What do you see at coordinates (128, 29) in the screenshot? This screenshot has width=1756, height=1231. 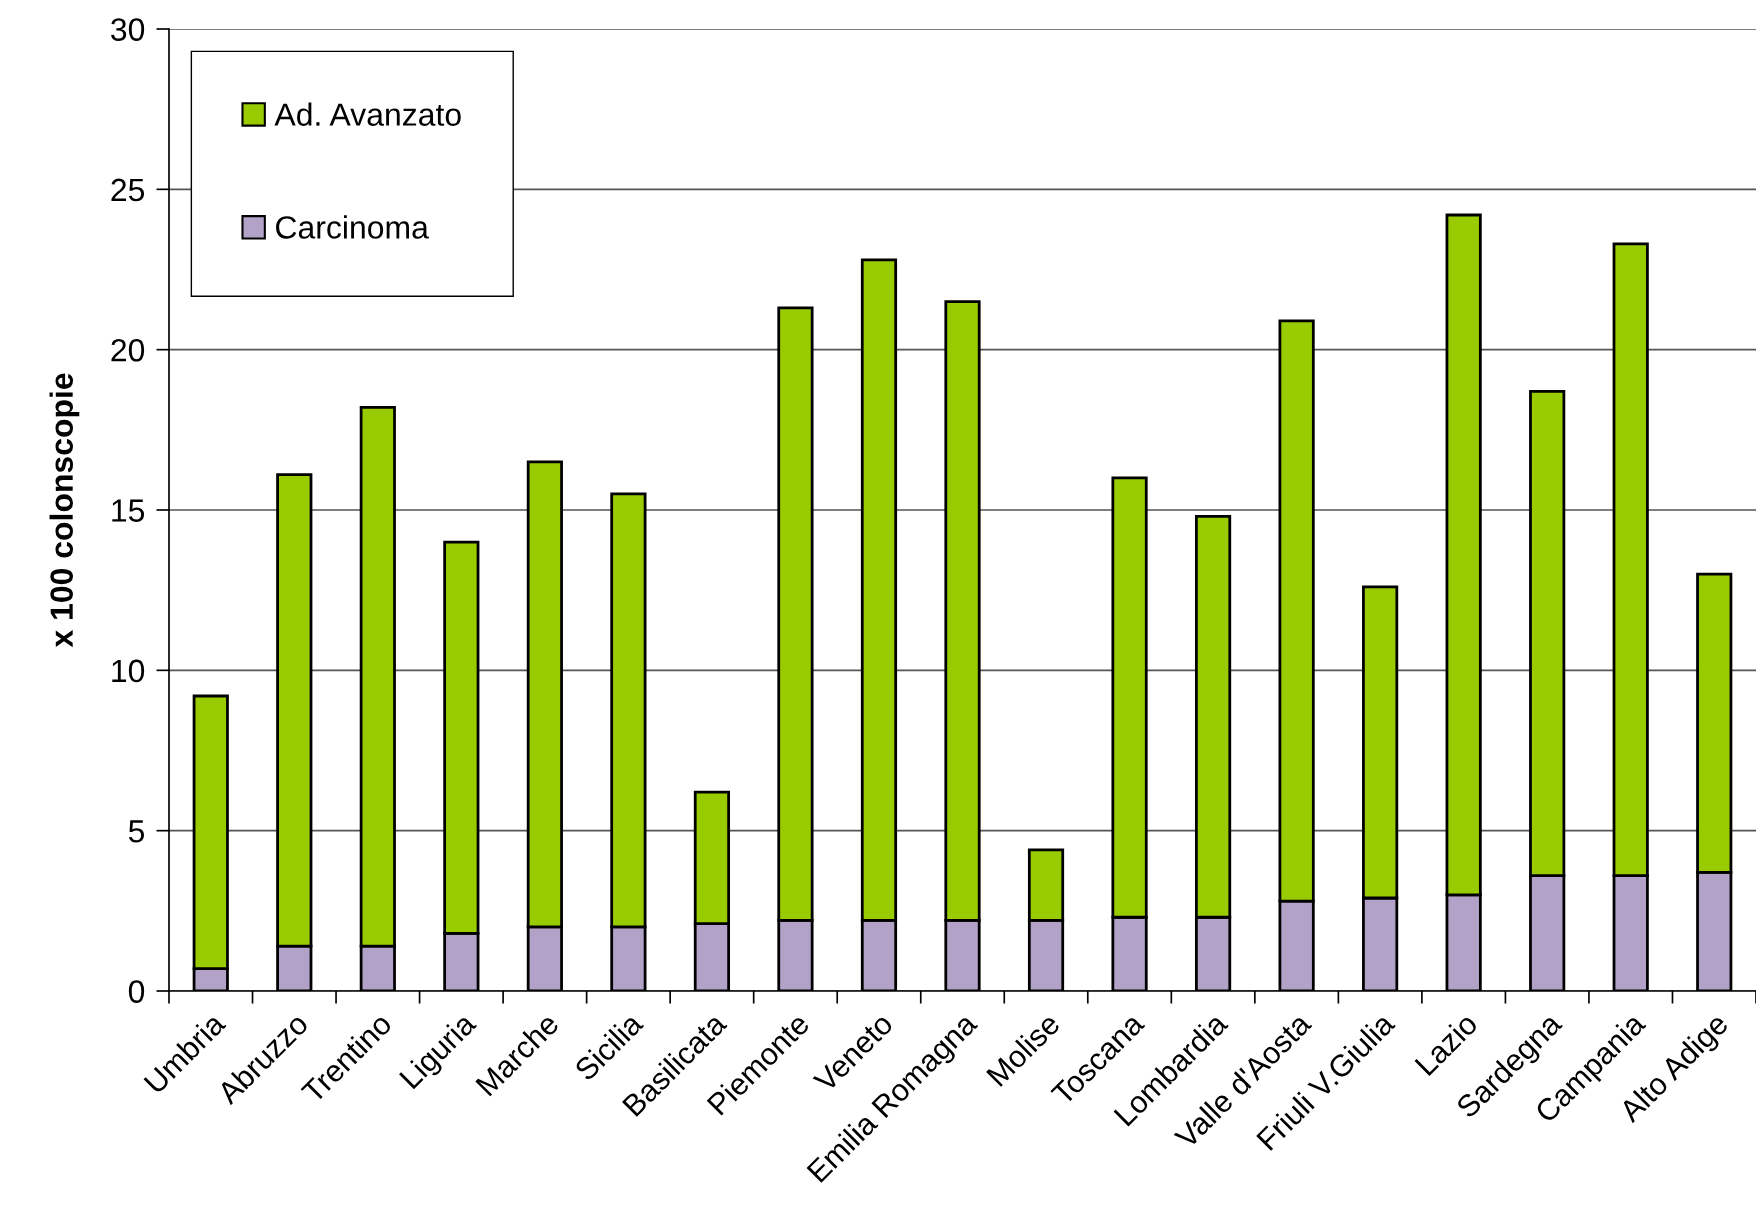 I see `y-tick-label: 30` at bounding box center [128, 29].